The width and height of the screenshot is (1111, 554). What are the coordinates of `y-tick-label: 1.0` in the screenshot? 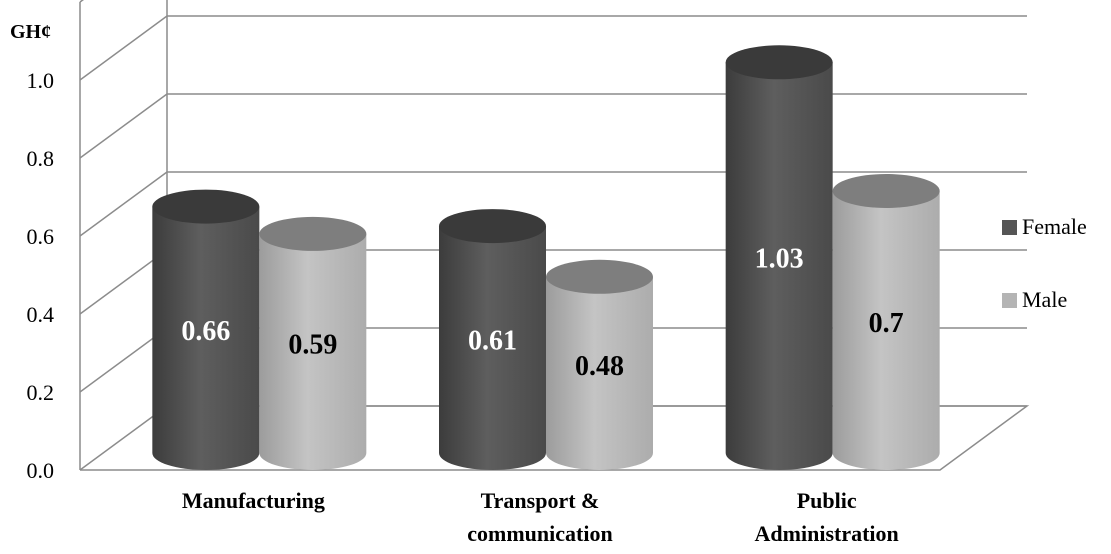 It's located at (41, 80).